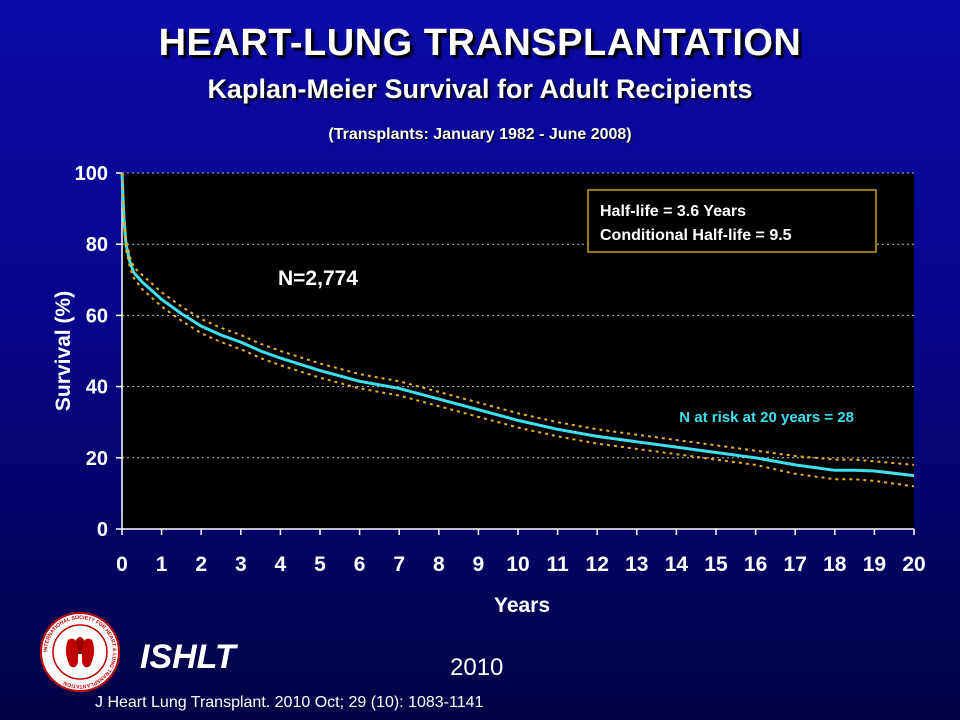  What do you see at coordinates (360, 564) in the screenshot?
I see `x-tick-label: 6` at bounding box center [360, 564].